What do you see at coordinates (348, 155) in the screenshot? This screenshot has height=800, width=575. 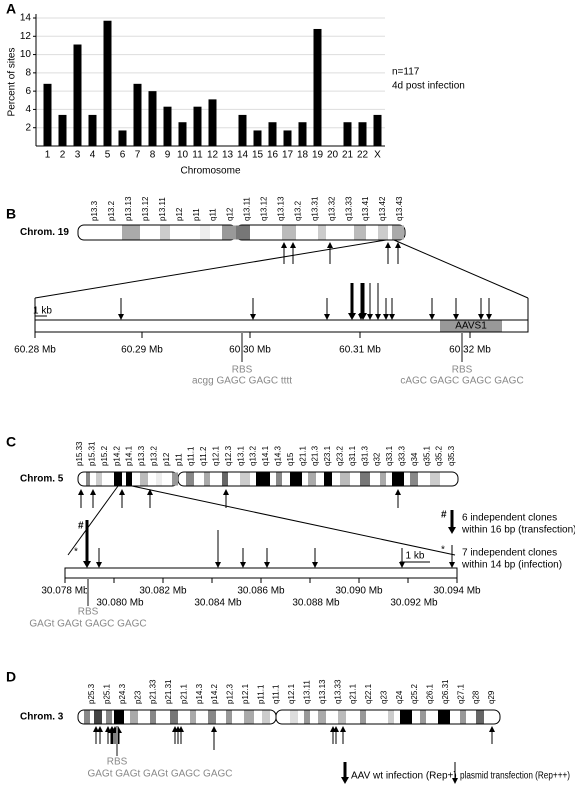 I see `x-tick-label: 21` at bounding box center [348, 155].